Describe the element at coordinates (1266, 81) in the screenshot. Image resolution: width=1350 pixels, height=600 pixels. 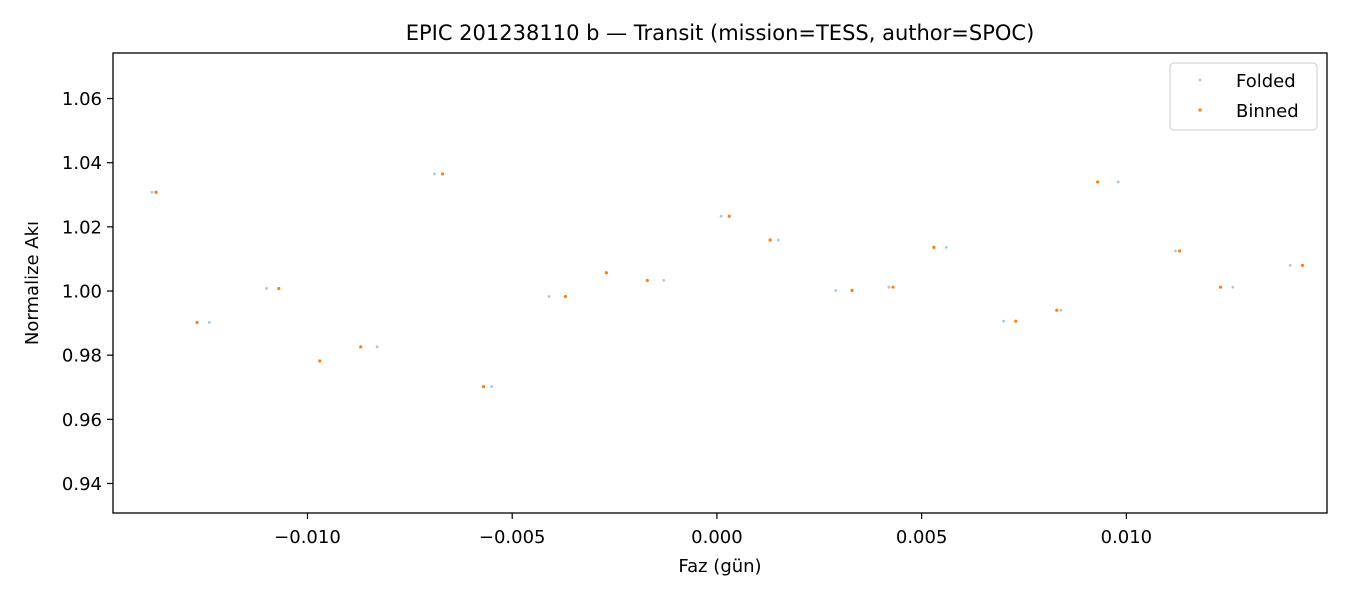
I see `legend-label-folded: Folded` at that location.